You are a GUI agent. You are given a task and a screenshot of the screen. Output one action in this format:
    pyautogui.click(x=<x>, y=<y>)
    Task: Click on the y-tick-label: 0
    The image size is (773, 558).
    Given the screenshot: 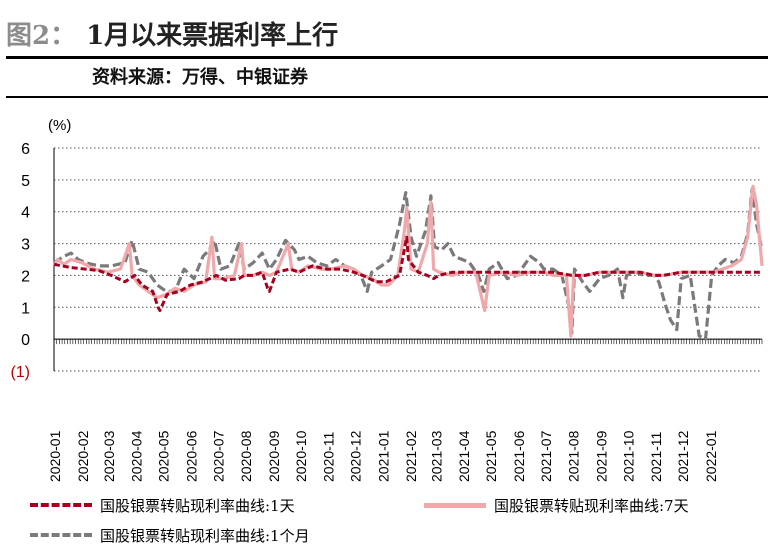 What is the action you would take?
    pyautogui.click(x=25, y=340)
    